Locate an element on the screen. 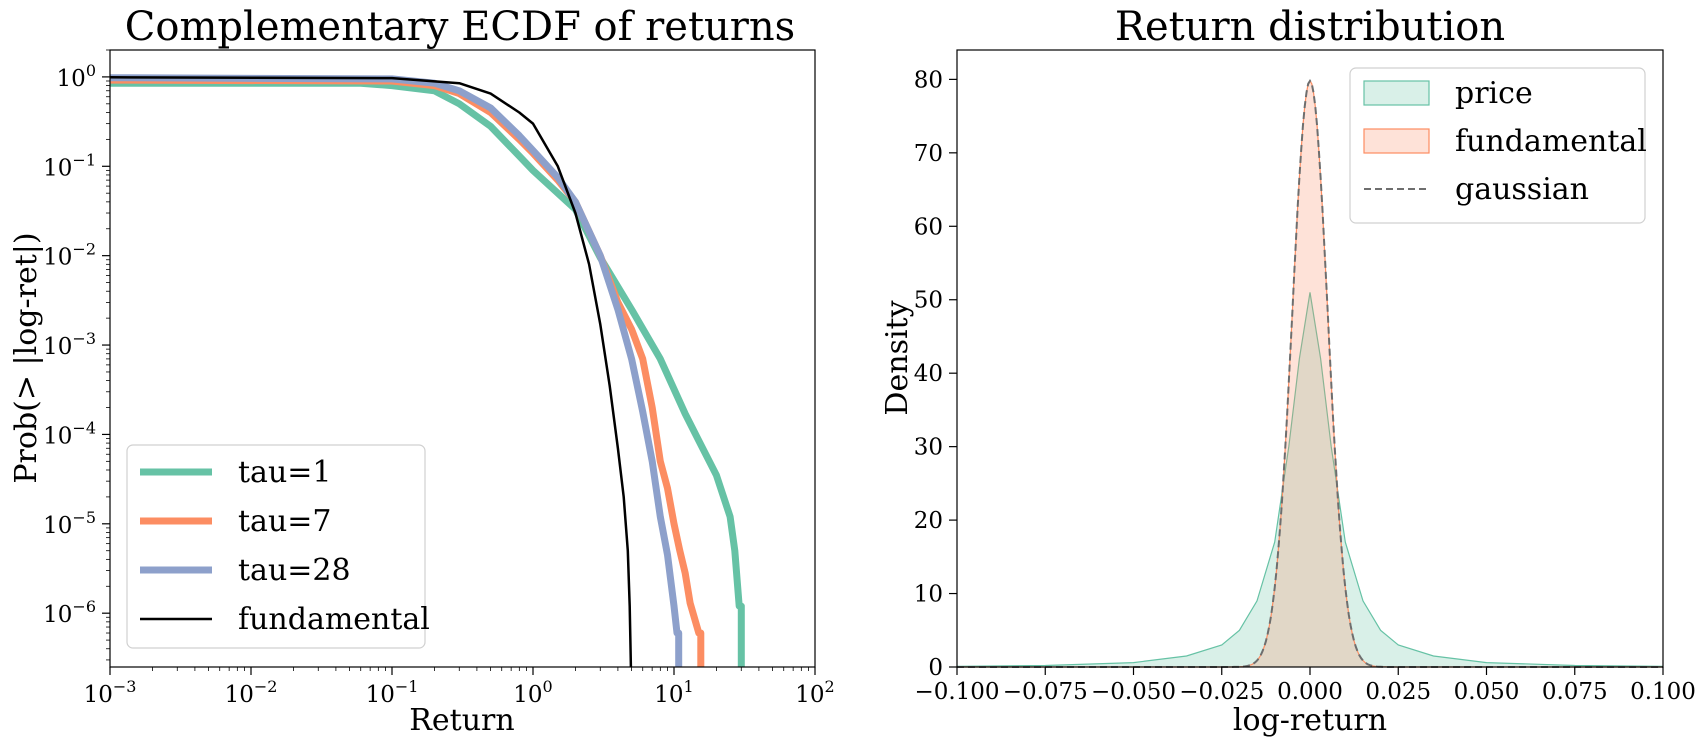 The width and height of the screenshot is (1698, 746). density-legend-label: fundamental is located at coordinates (1551, 141).